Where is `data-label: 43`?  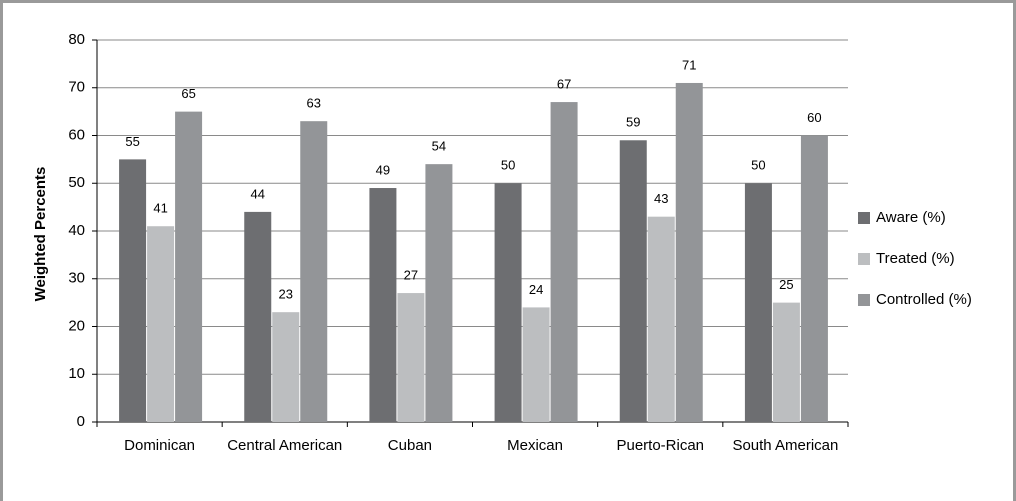 data-label: 43 is located at coordinates (661, 198).